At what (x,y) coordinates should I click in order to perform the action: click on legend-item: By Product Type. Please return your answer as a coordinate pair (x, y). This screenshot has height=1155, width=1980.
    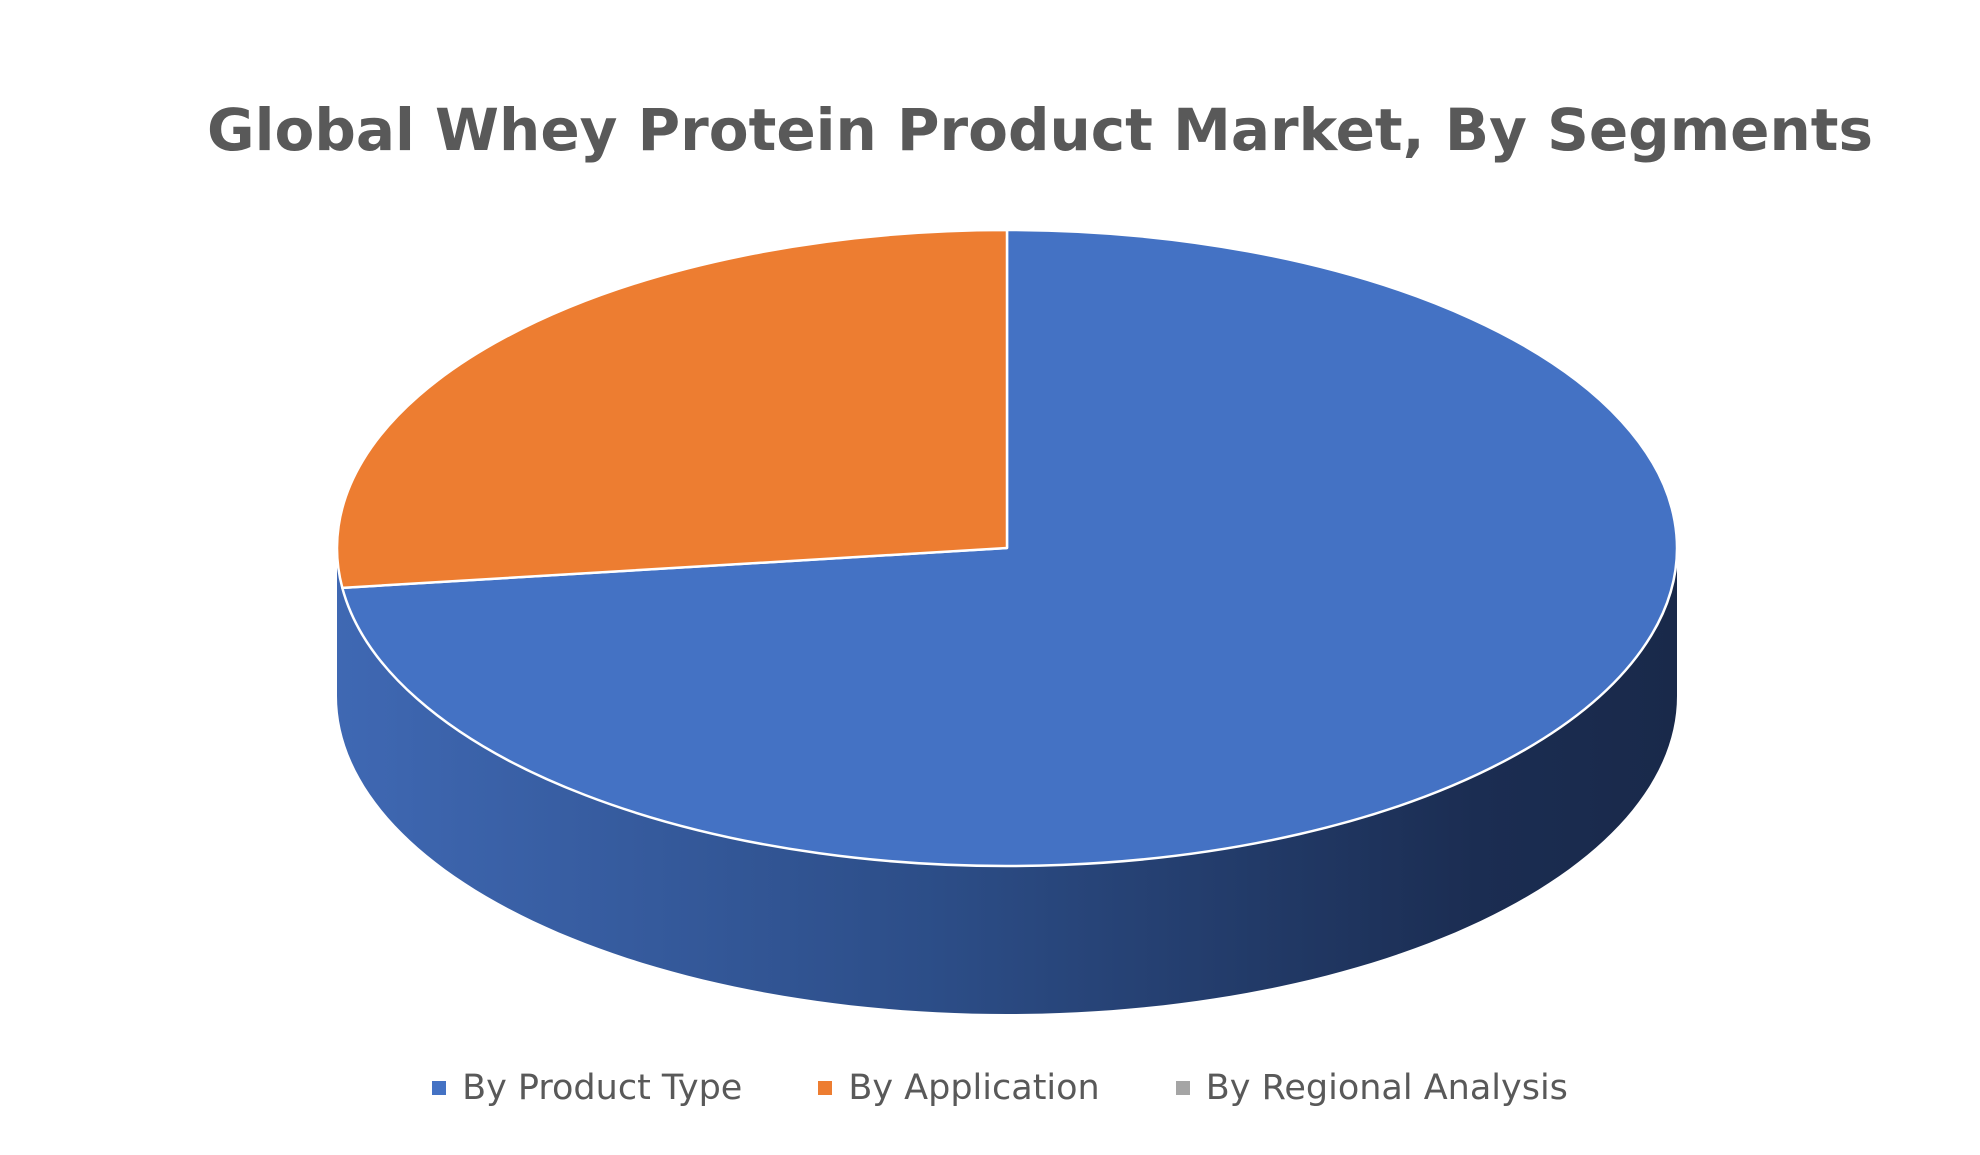
    Looking at the image, I should click on (587, 1088).